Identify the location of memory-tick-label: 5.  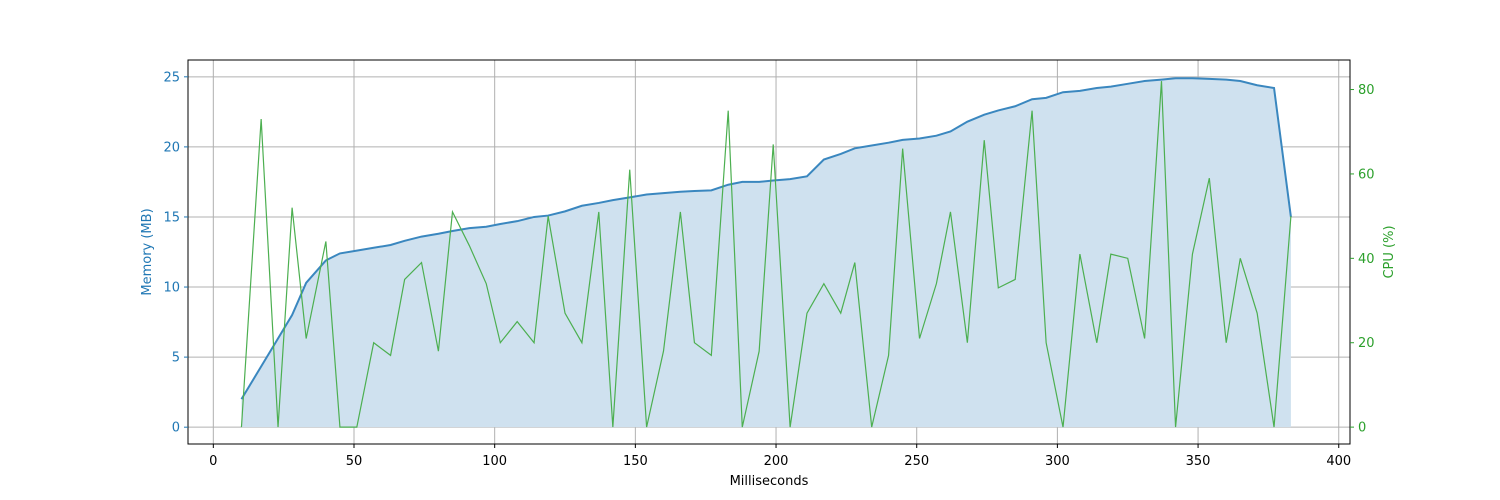
(176, 358).